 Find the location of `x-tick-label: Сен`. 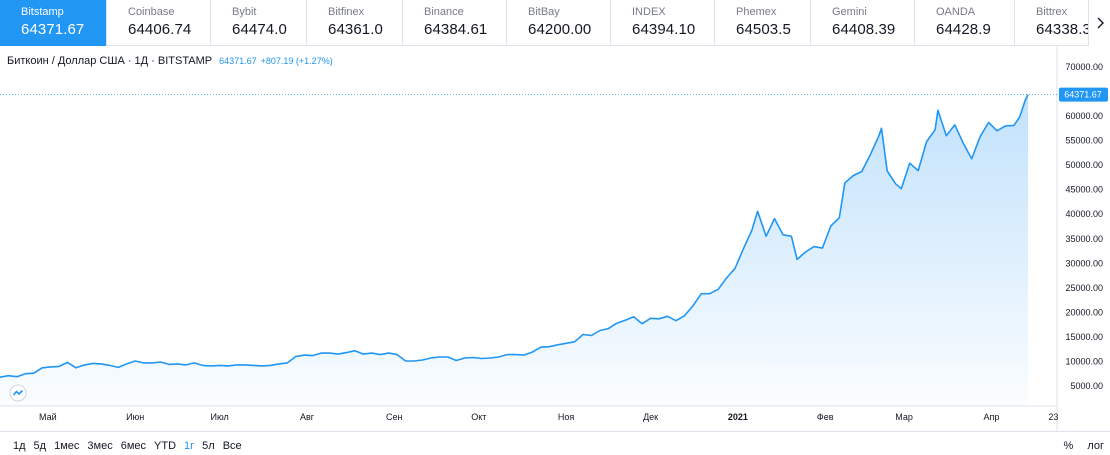

x-tick-label: Сен is located at coordinates (394, 417).